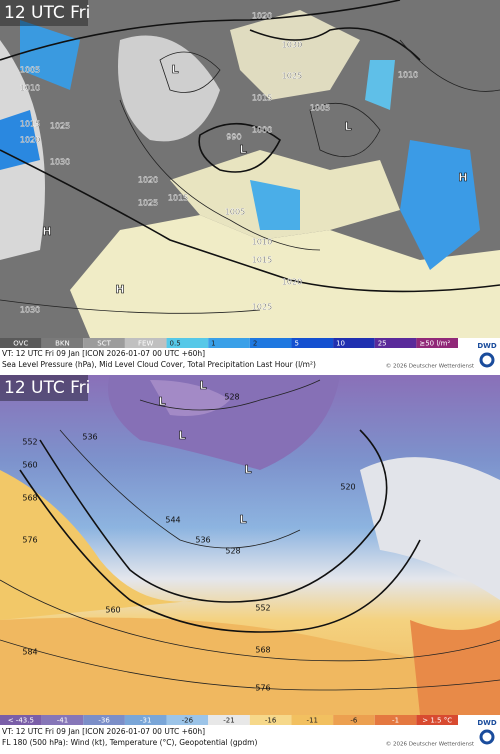  Describe the element at coordinates (347, 487) in the screenshot. I see `contour-label: 520` at that location.